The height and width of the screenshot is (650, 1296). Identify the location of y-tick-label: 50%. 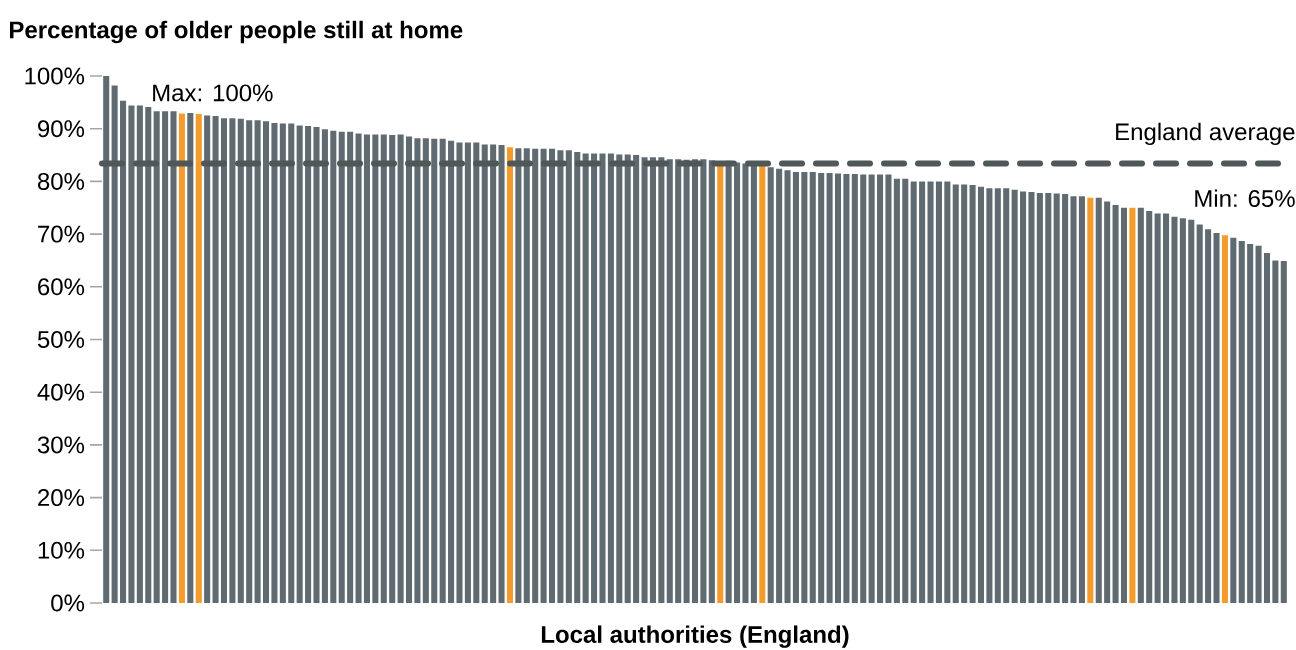
(61, 339).